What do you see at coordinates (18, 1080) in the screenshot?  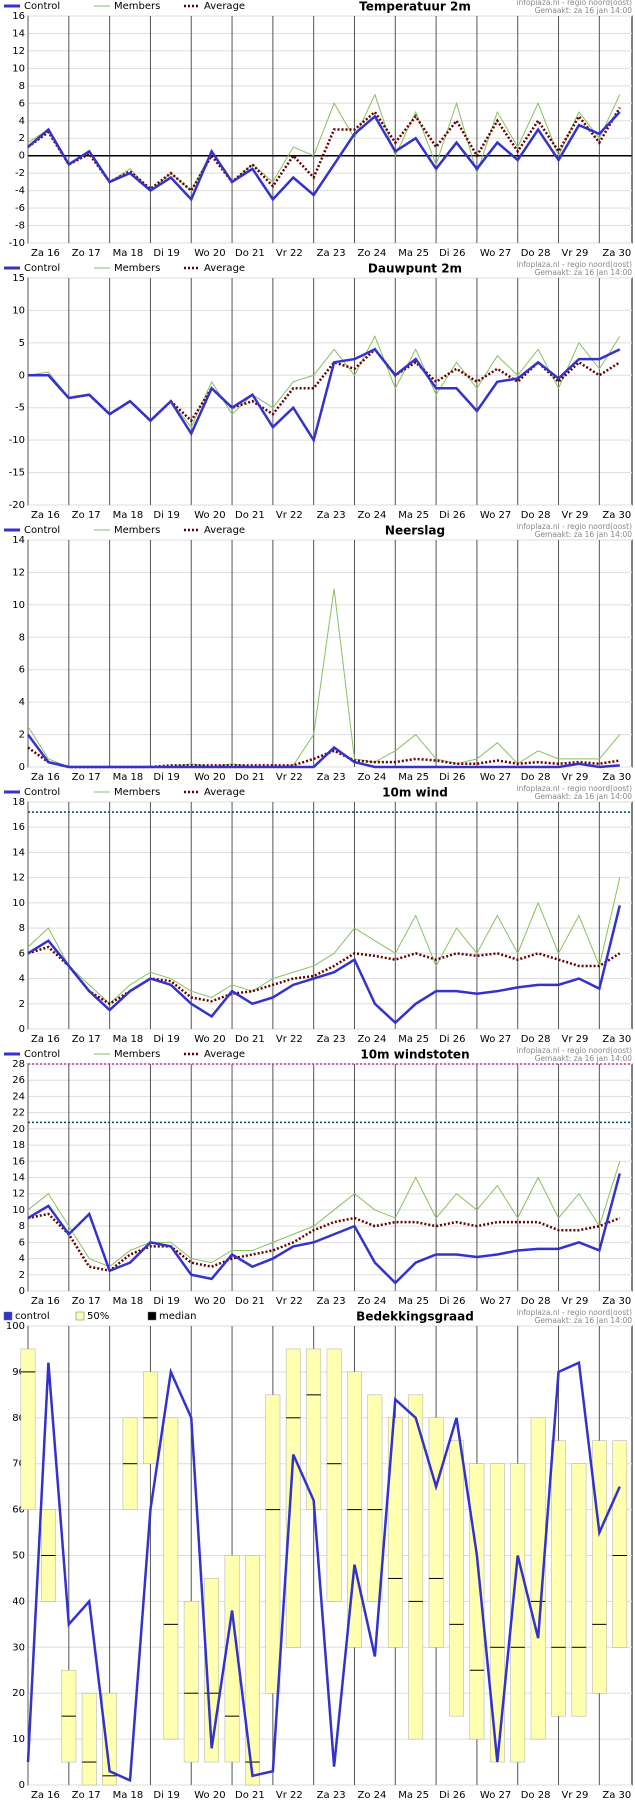 I see `y-tick-label: 26` at bounding box center [18, 1080].